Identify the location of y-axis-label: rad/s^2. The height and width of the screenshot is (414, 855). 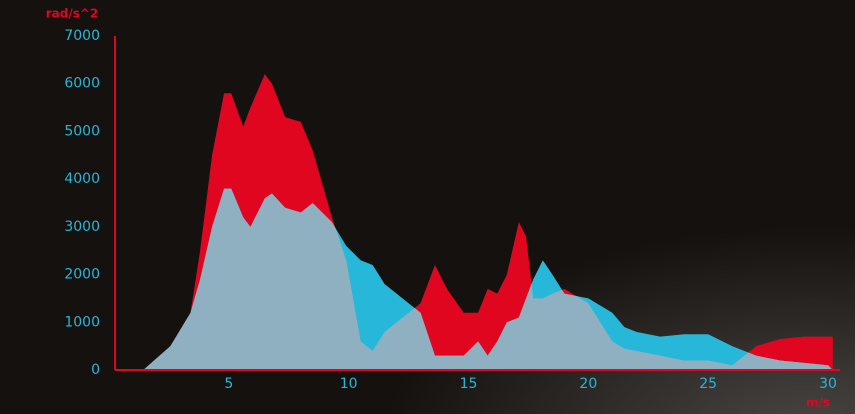
(72, 14).